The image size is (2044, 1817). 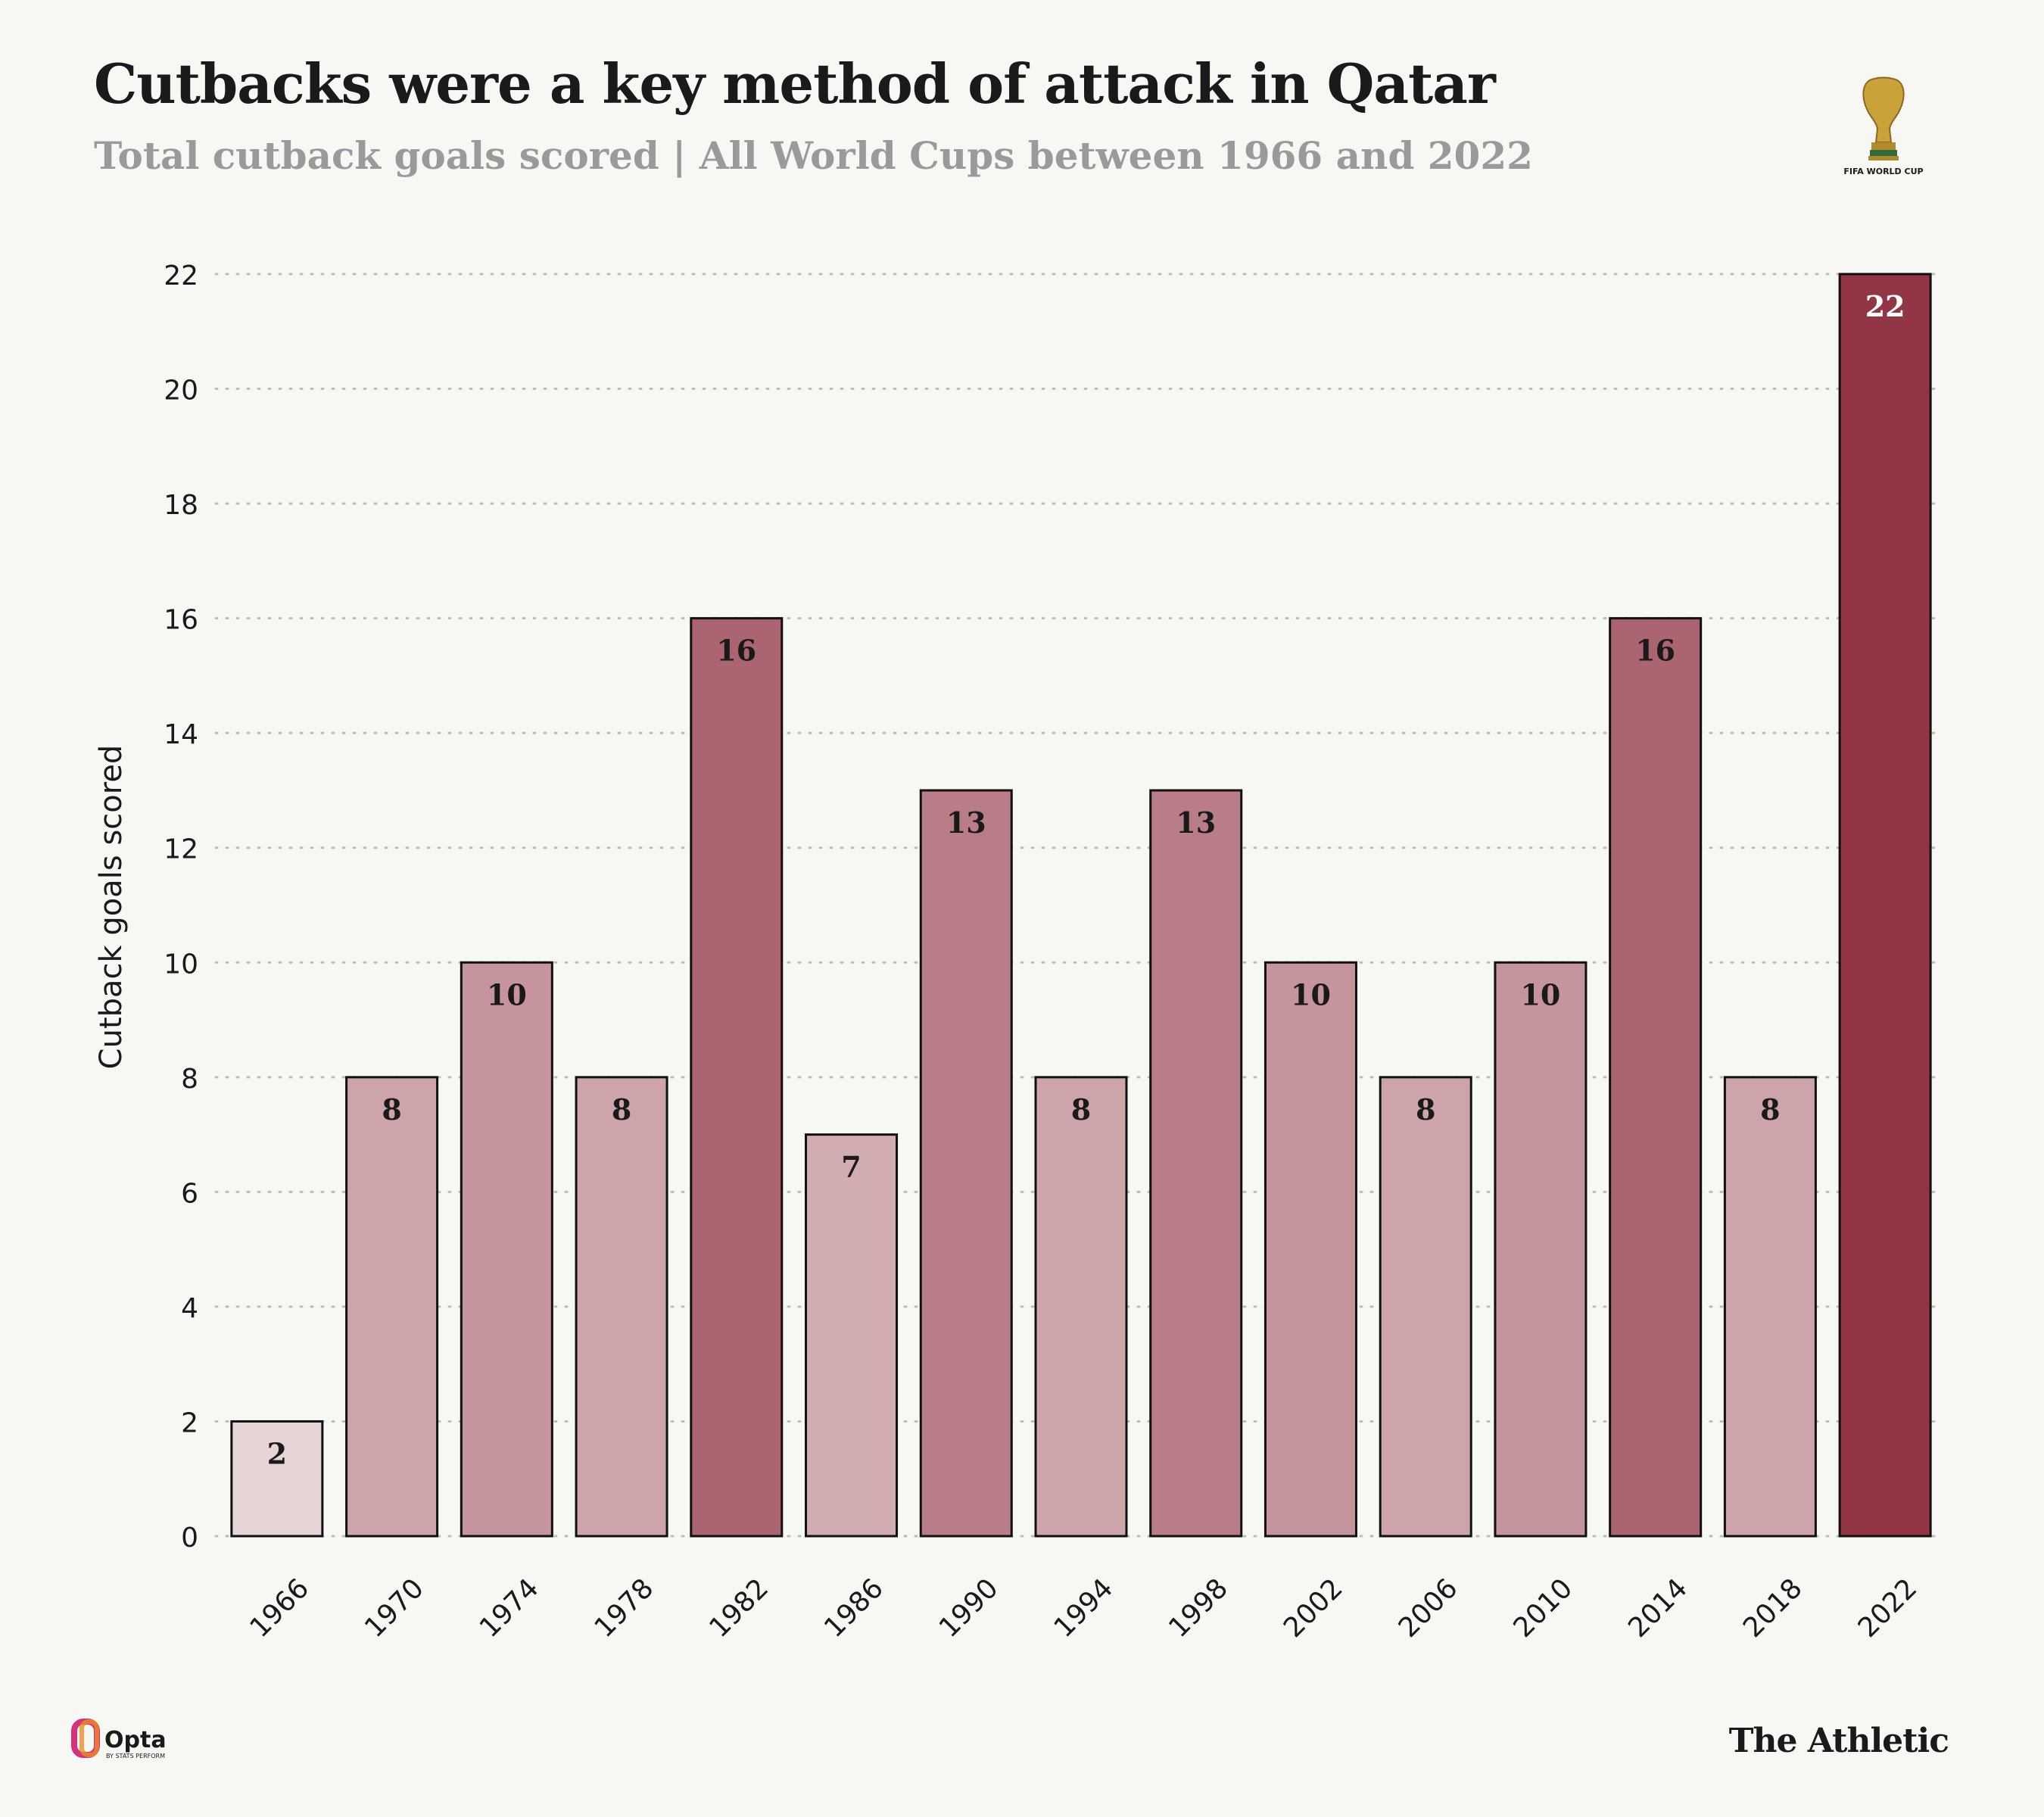 I want to click on opta-logo: Opta BY STATS PERFORM, so click(x=119, y=1739).